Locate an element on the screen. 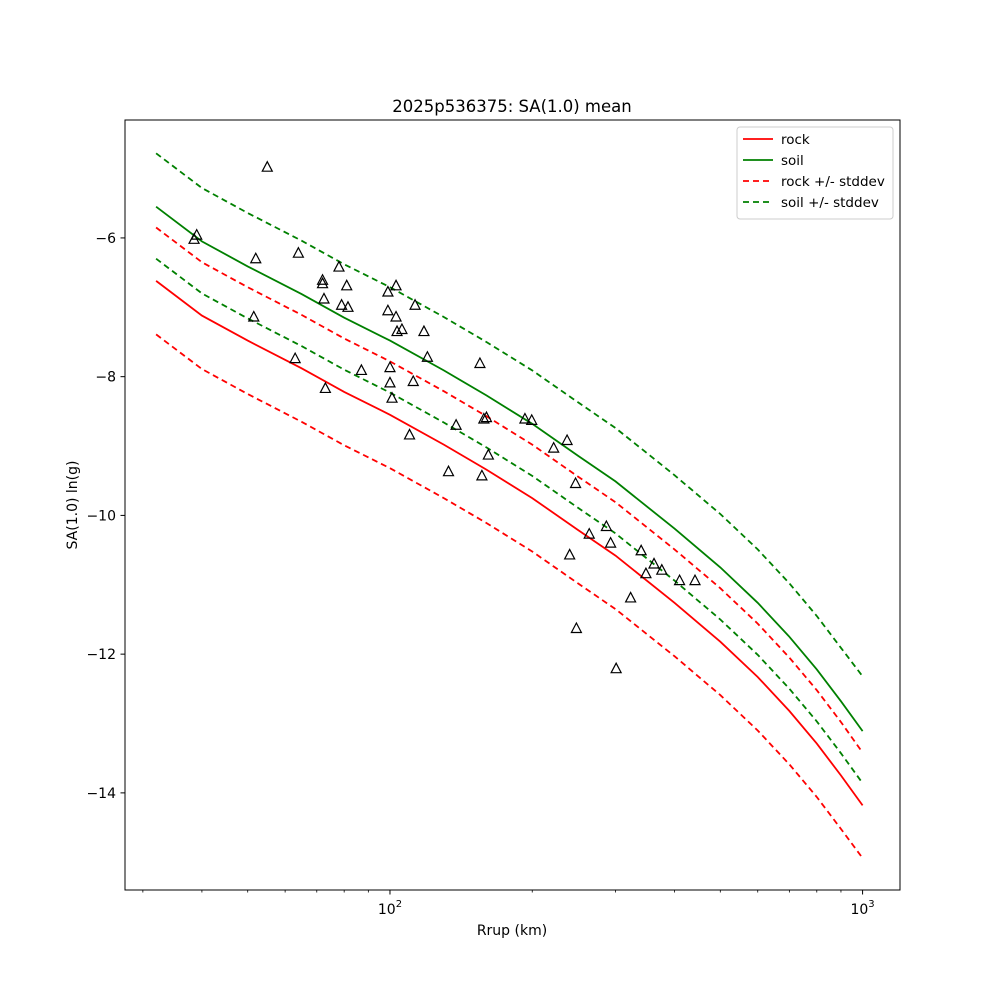 This screenshot has width=1000, height=1000. legend-box is located at coordinates (815, 173).